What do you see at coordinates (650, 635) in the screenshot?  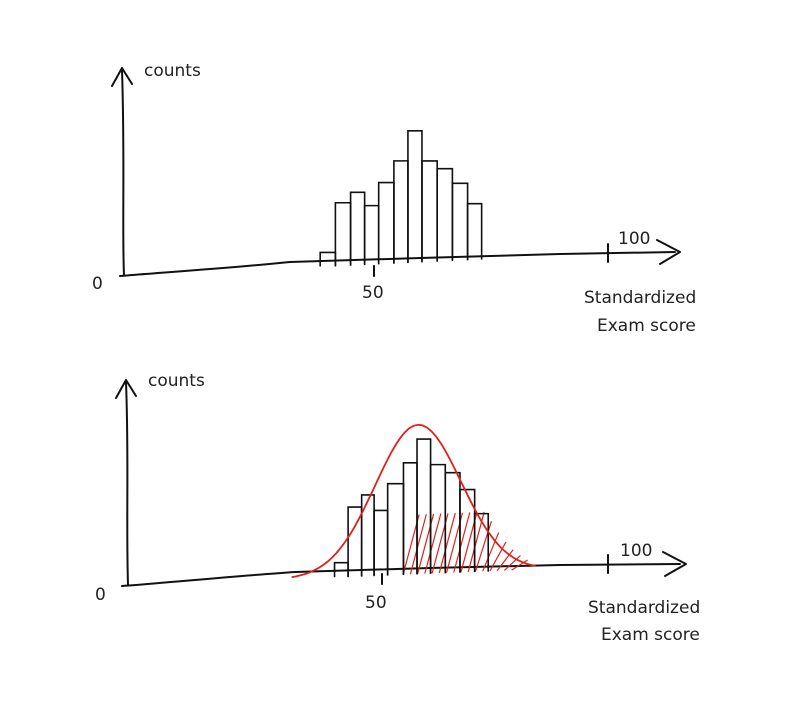 I see `bottom-x-axis-label-line2: Exam score` at bounding box center [650, 635].